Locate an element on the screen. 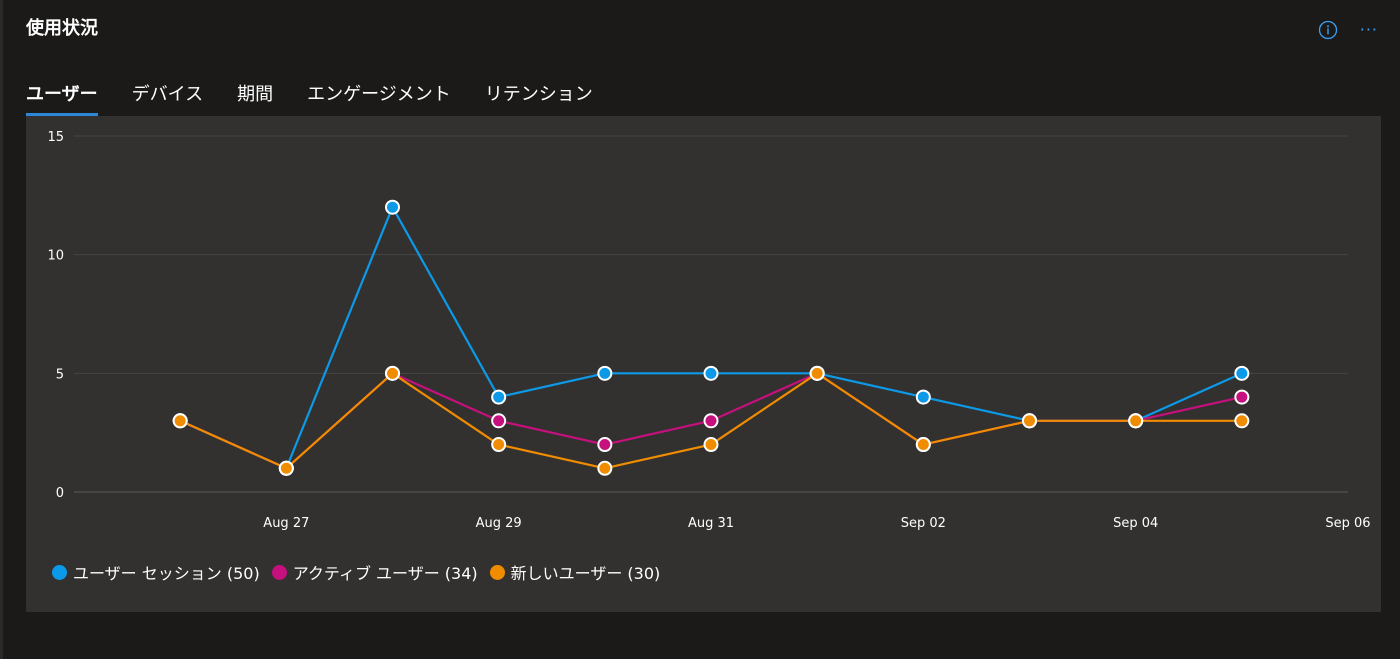 Image resolution: width=1400 pixels, height=659 pixels. legend-item-new-users: 新しいユーザー (30) is located at coordinates (575, 572).